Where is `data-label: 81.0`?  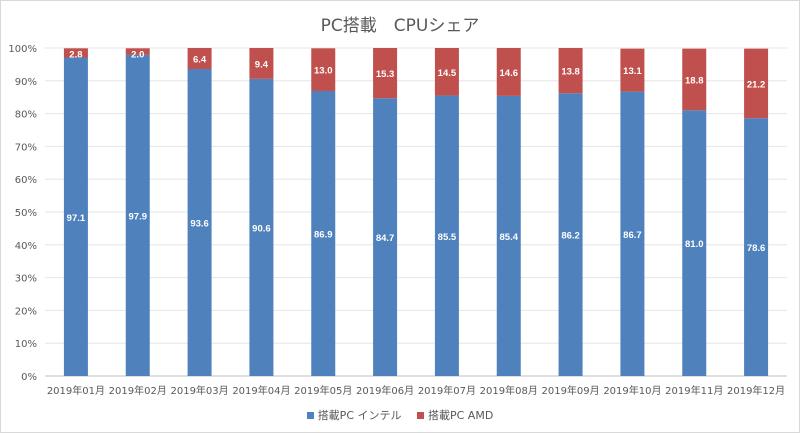
data-label: 81.0 is located at coordinates (694, 244).